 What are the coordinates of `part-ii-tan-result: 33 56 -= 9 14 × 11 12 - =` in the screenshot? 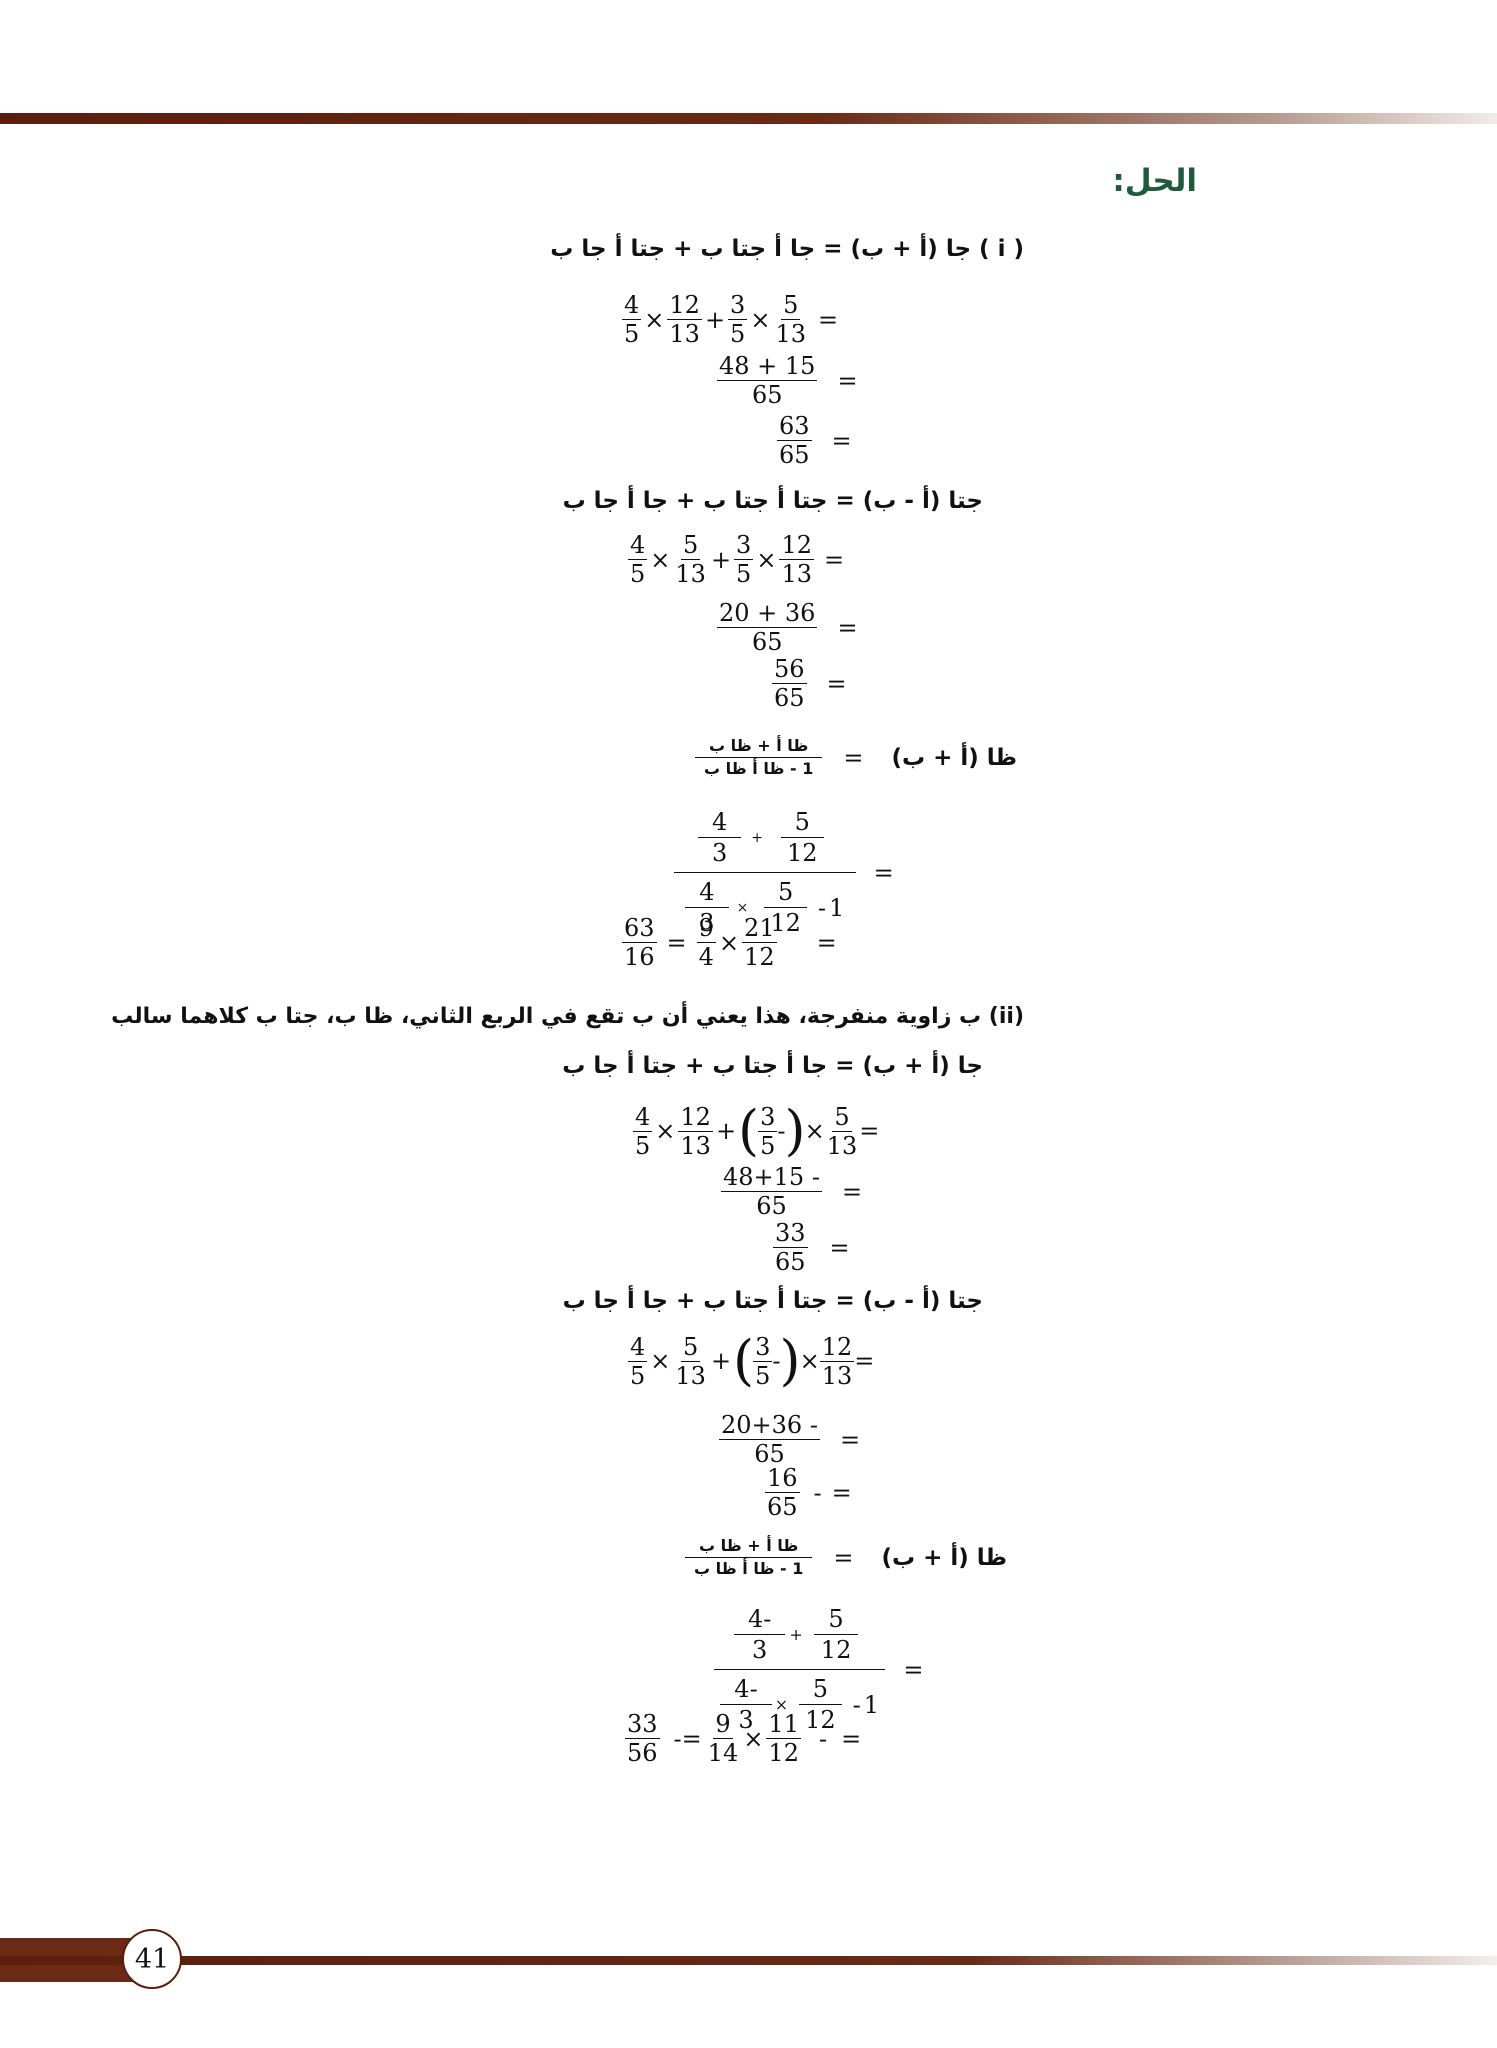 It's located at (743, 1738).